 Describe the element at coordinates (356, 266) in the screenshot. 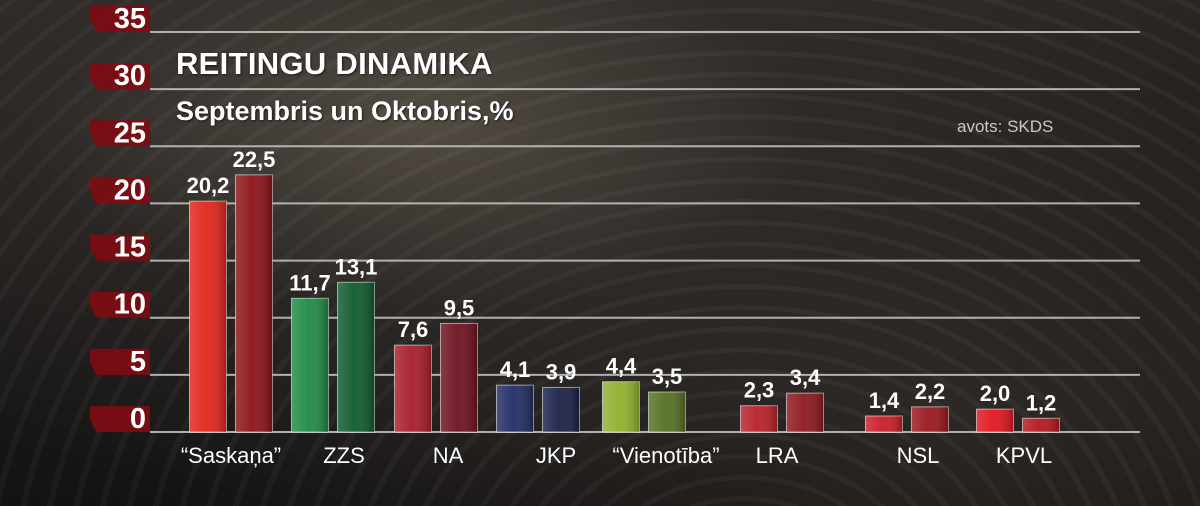

I see `bar-value-label: 13,1` at that location.